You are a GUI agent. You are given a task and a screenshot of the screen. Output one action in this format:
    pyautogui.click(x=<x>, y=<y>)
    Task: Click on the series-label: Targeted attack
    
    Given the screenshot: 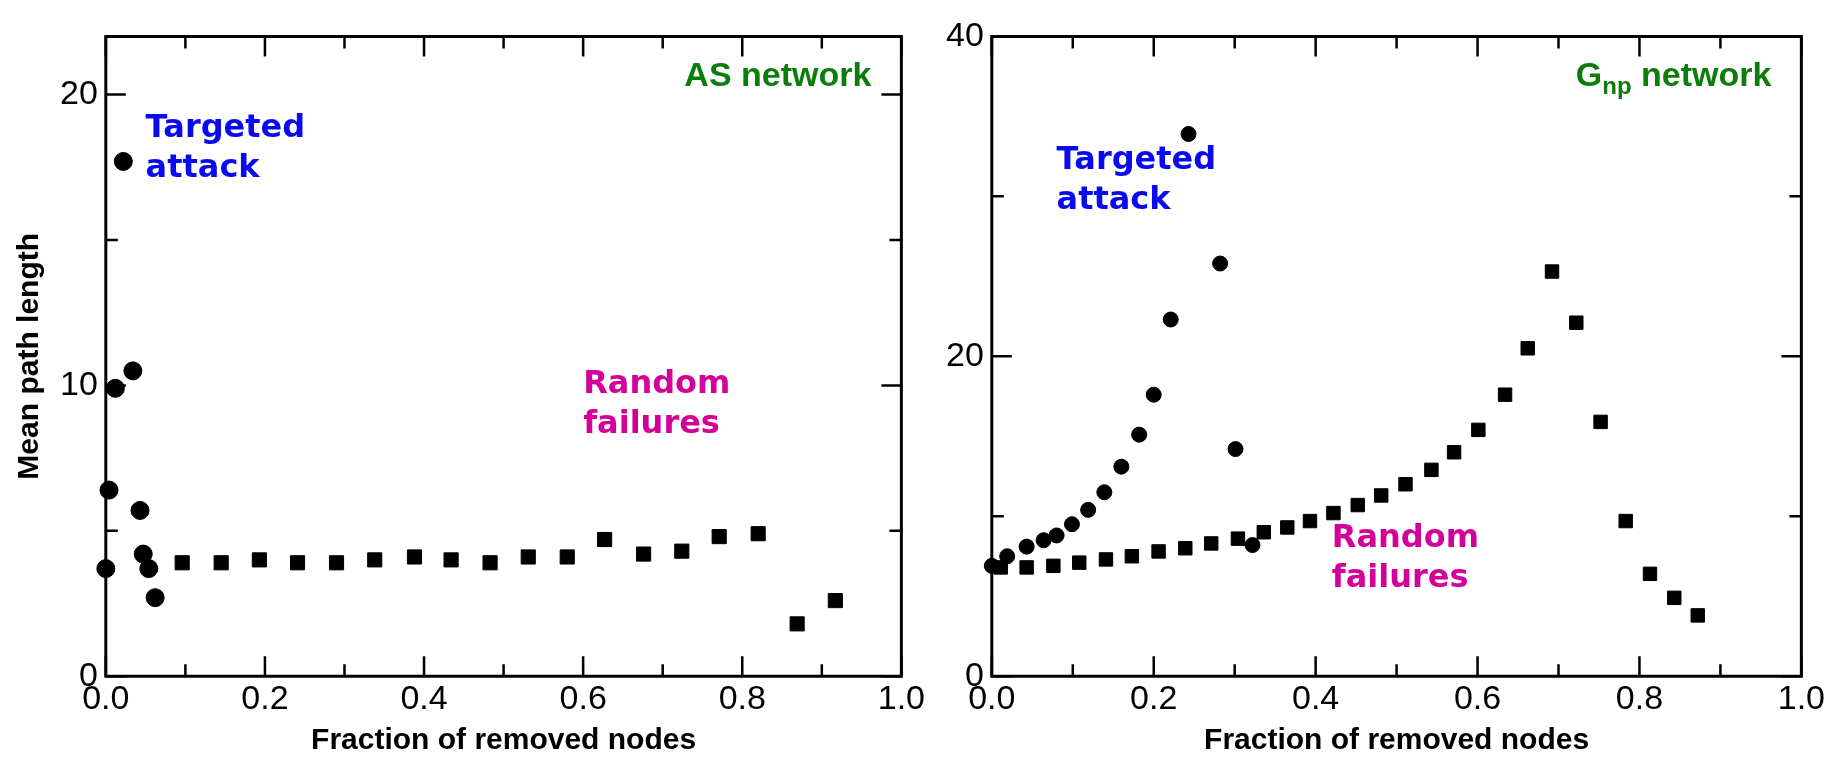 What is the action you would take?
    pyautogui.click(x=1136, y=178)
    